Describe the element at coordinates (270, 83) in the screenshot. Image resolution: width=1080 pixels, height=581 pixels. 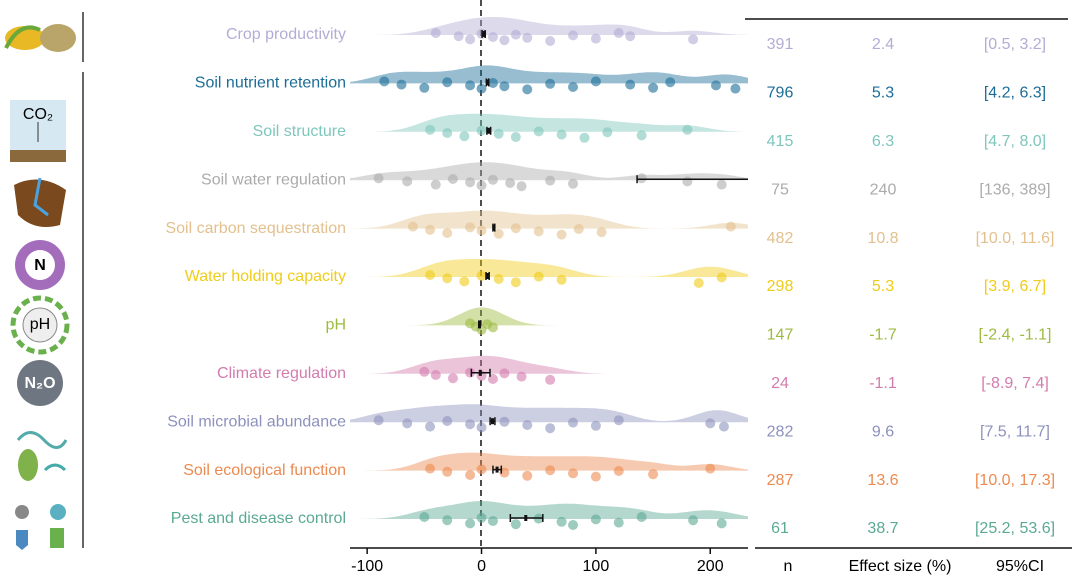
I see `row-label: Soil nutrient retention` at that location.